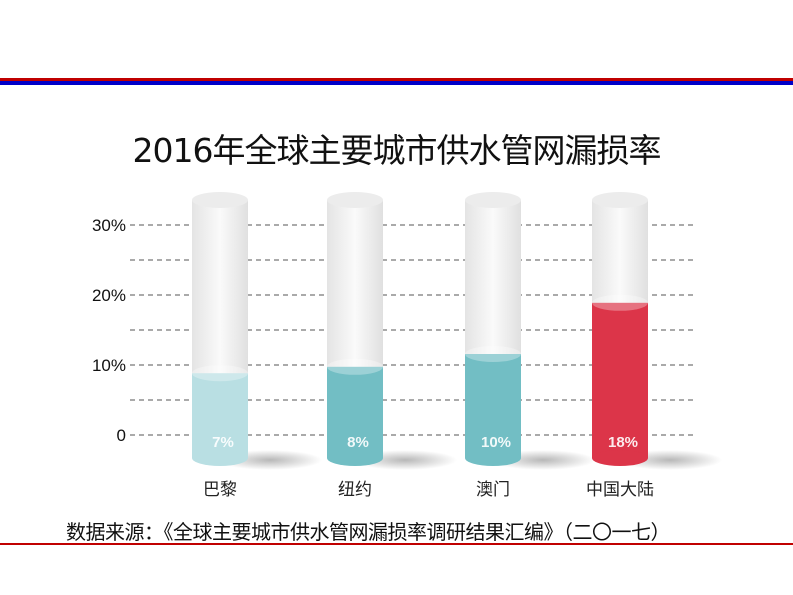 The image size is (793, 595). I want to click on x-category-label: 巴黎, so click(220, 490).